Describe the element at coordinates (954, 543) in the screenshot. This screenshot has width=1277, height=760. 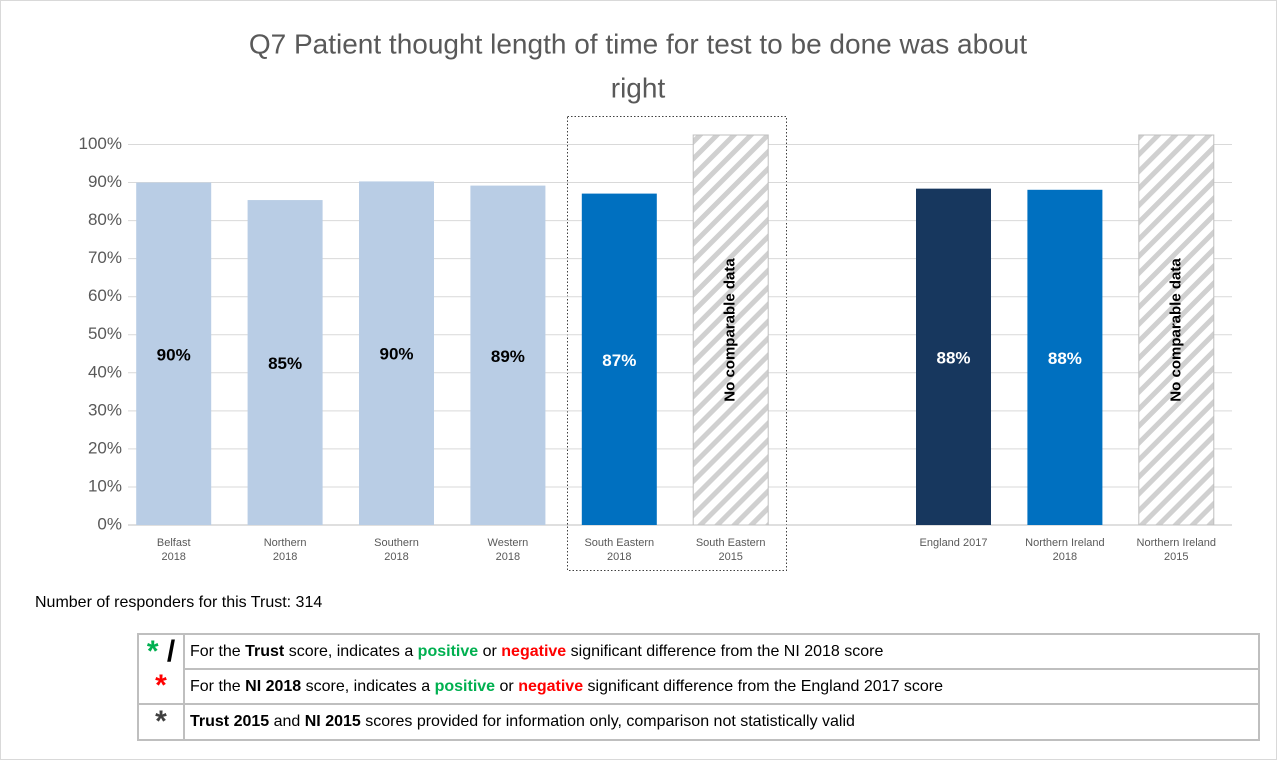
I see `x-tick-label: England 2017` at that location.